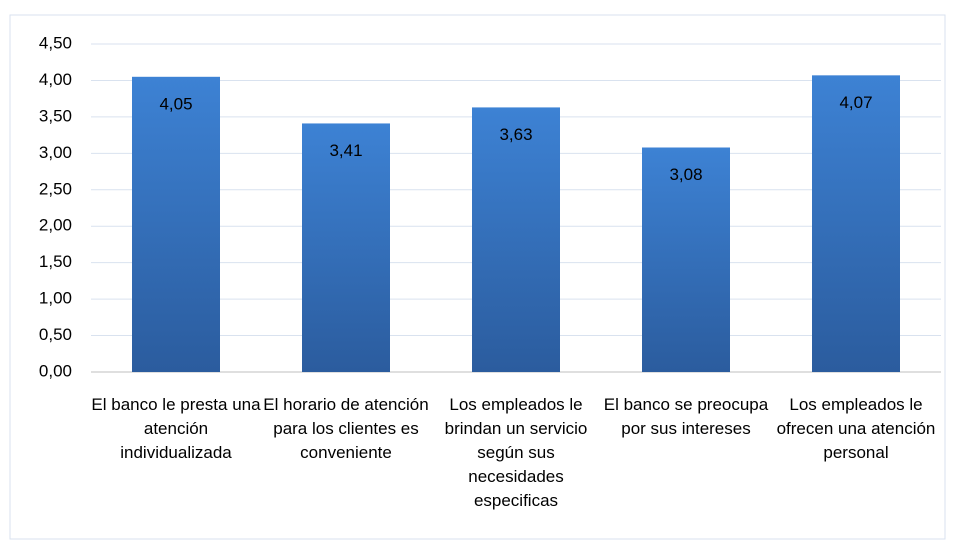 The width and height of the screenshot is (956, 544). What do you see at coordinates (55, 79) in the screenshot?
I see `y-tick-label: 4,00` at bounding box center [55, 79].